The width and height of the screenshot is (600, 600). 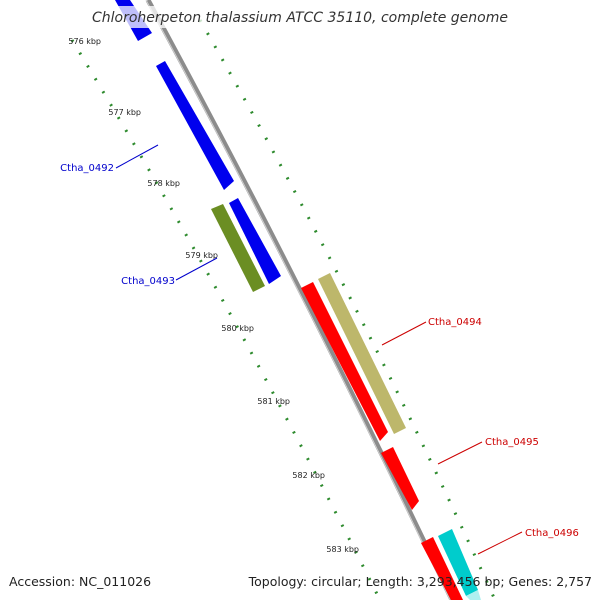 I want to click on gene-label-ctha-0492: Ctha_0492, so click(x=87, y=168).